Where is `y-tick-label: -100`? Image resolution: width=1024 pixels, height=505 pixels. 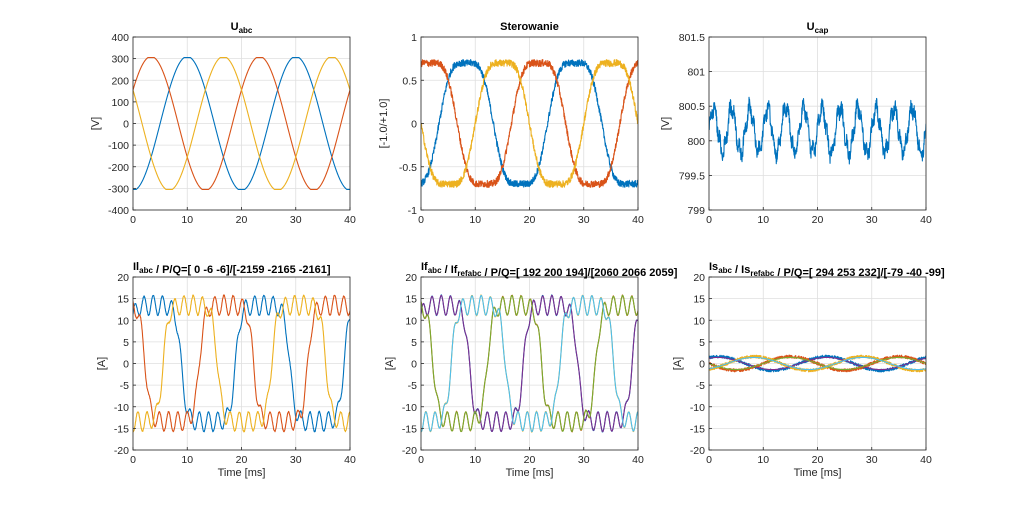
y-tick-label: -100 is located at coordinates (118, 146).